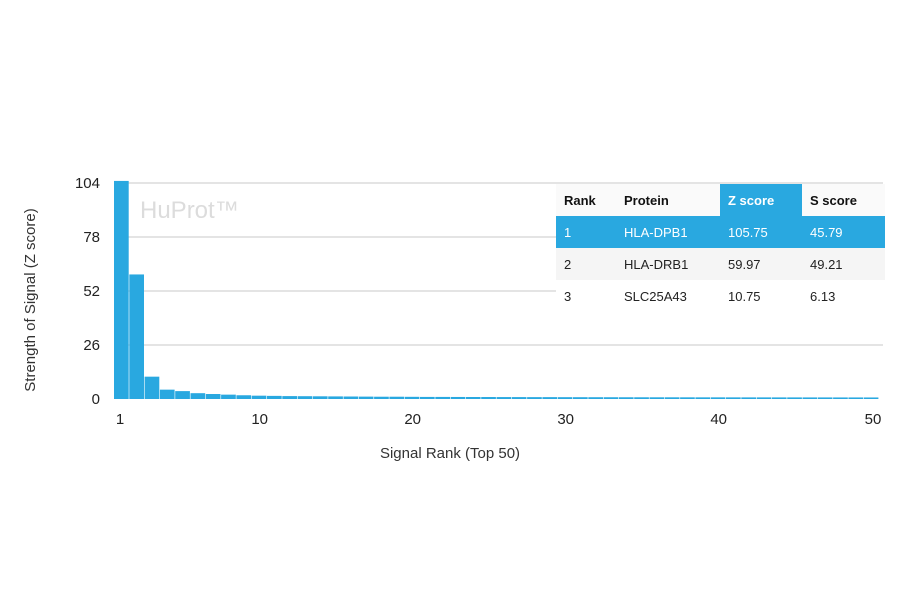  Describe the element at coordinates (412, 419) in the screenshot. I see `x-tick-label: 20` at that location.